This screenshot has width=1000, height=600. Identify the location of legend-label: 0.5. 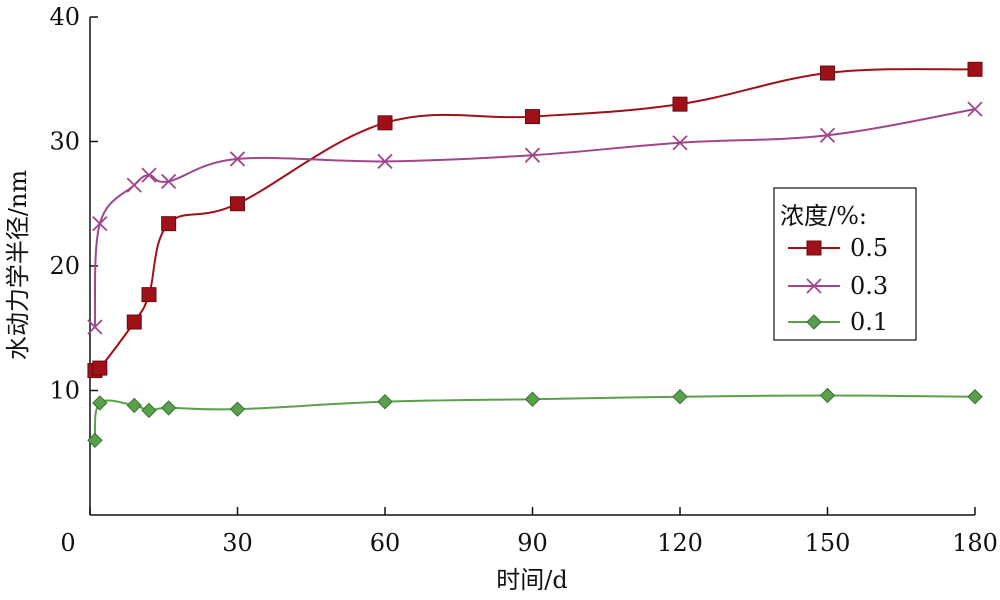
(869, 248).